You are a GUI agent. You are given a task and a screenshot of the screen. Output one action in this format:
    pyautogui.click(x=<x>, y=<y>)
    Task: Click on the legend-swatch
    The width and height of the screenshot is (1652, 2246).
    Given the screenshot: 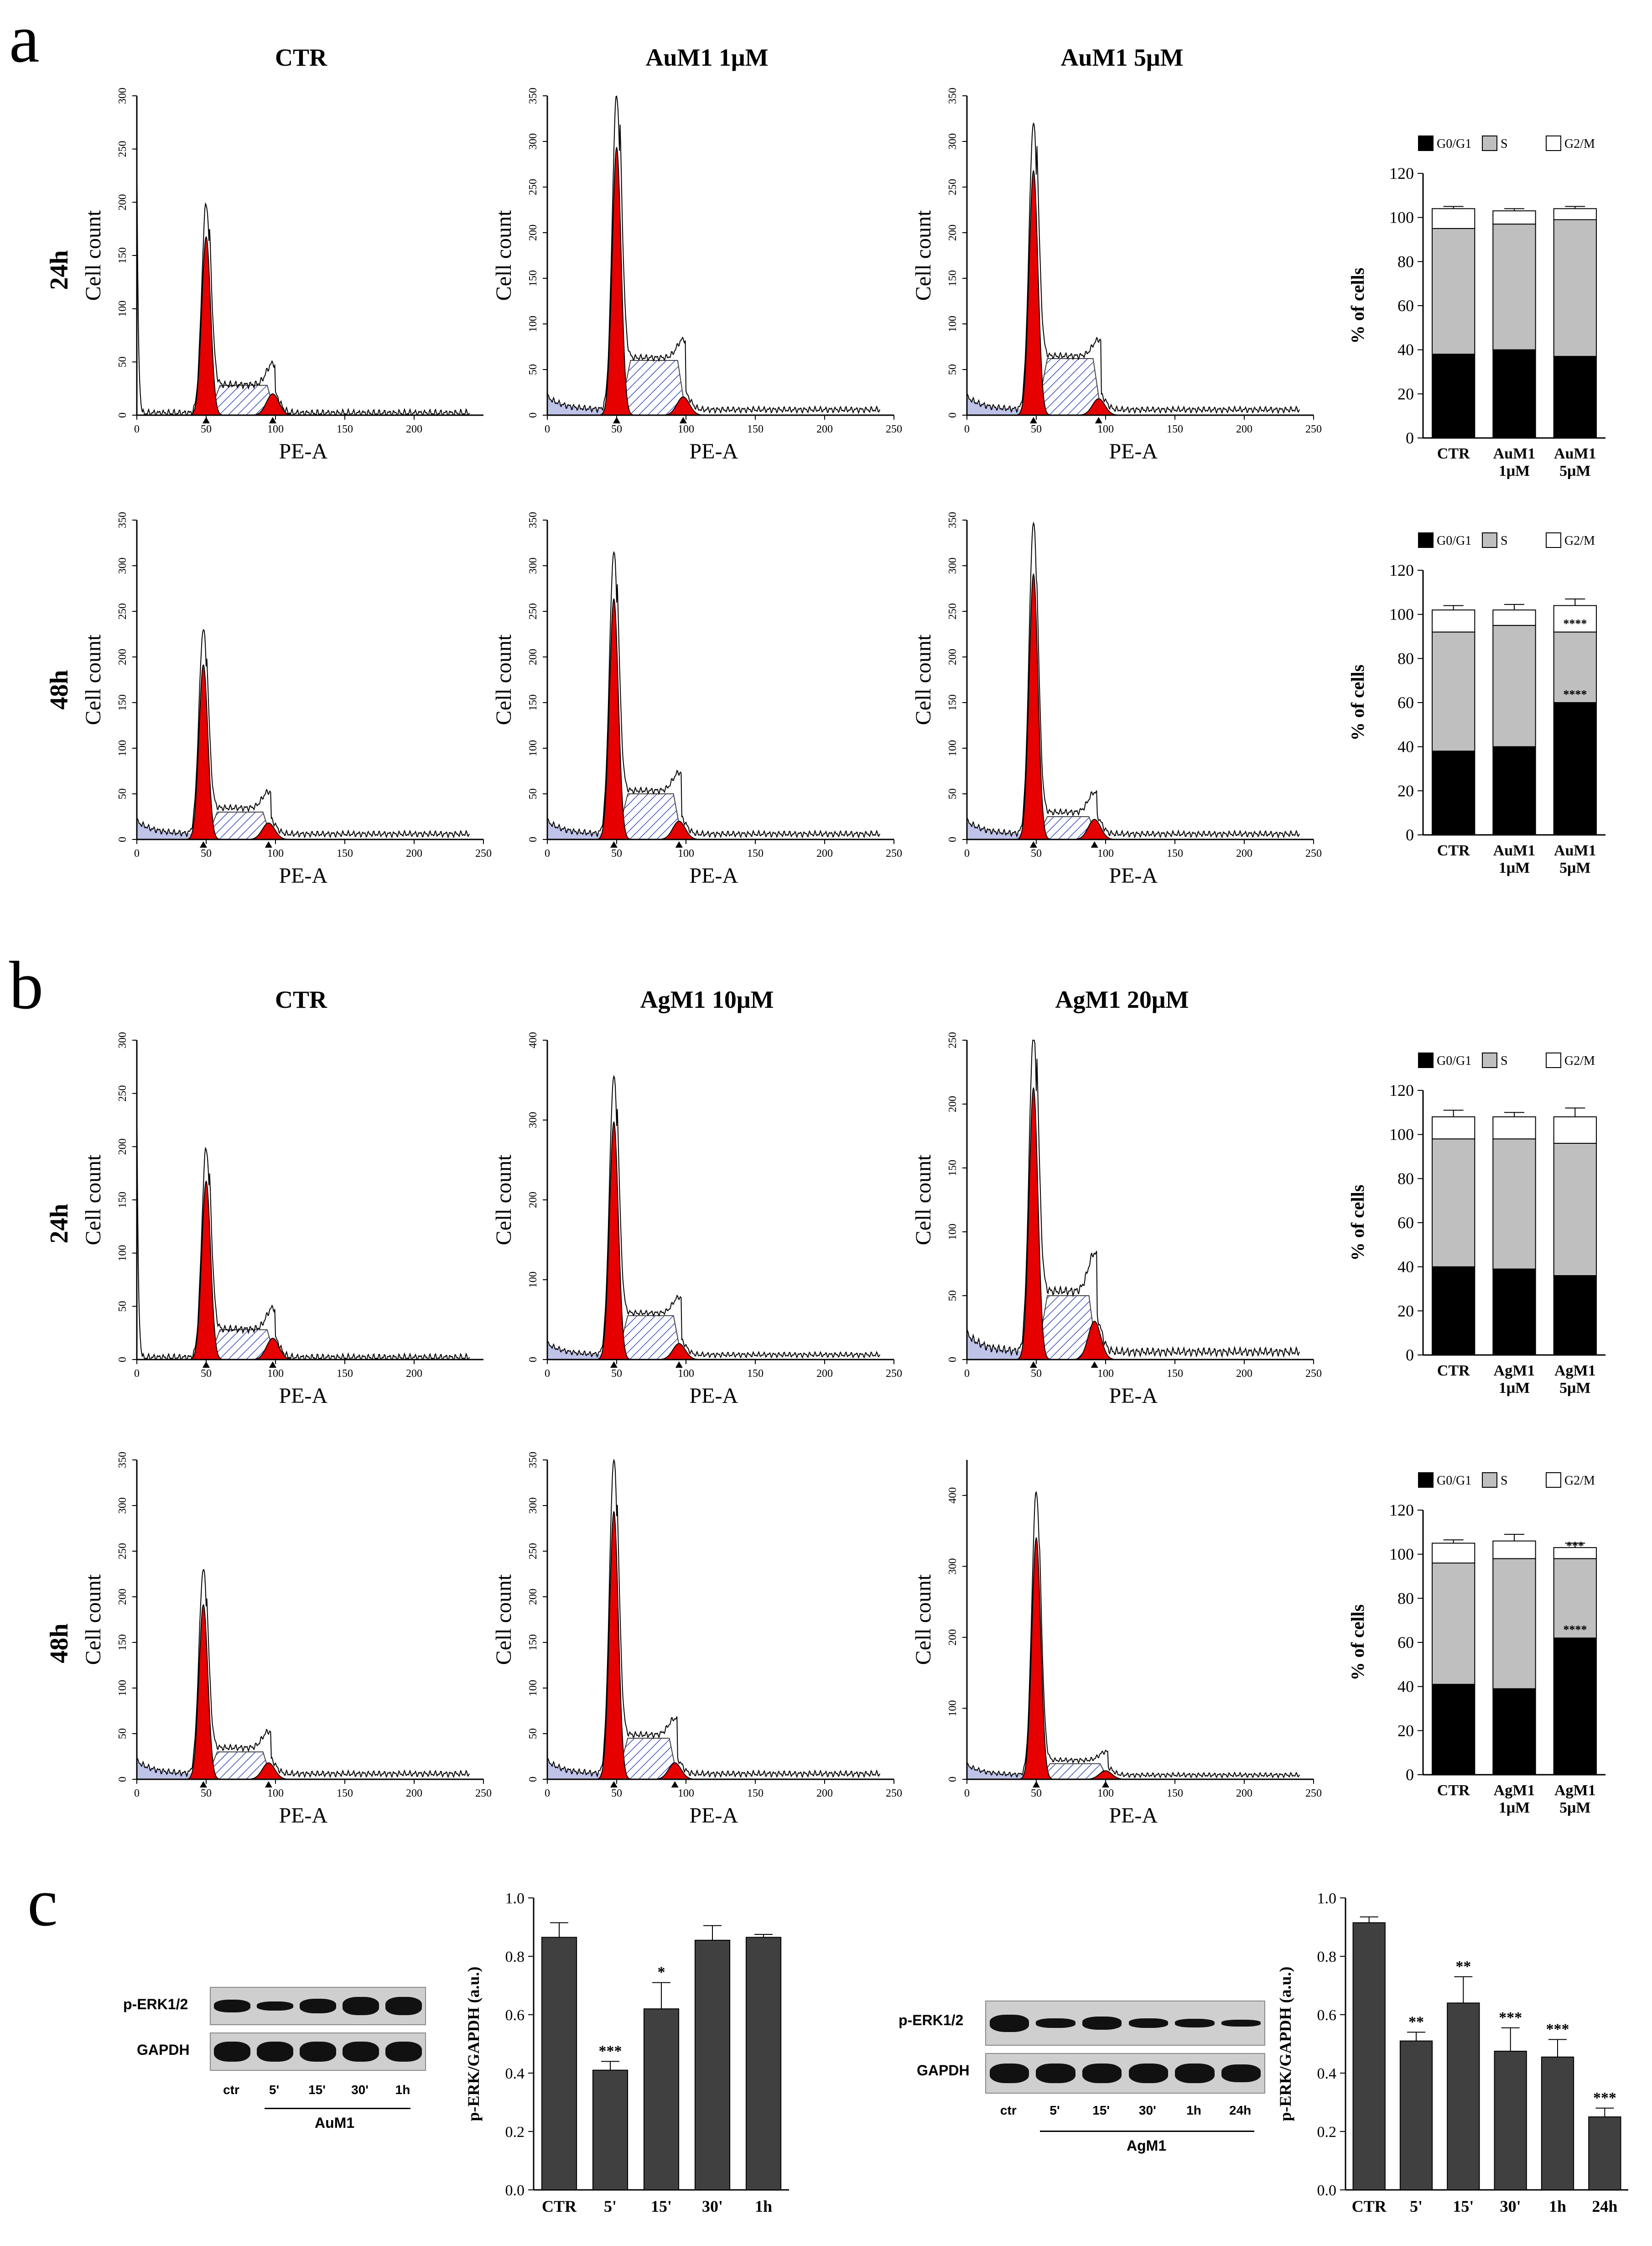 What is the action you would take?
    pyautogui.click(x=1554, y=1060)
    